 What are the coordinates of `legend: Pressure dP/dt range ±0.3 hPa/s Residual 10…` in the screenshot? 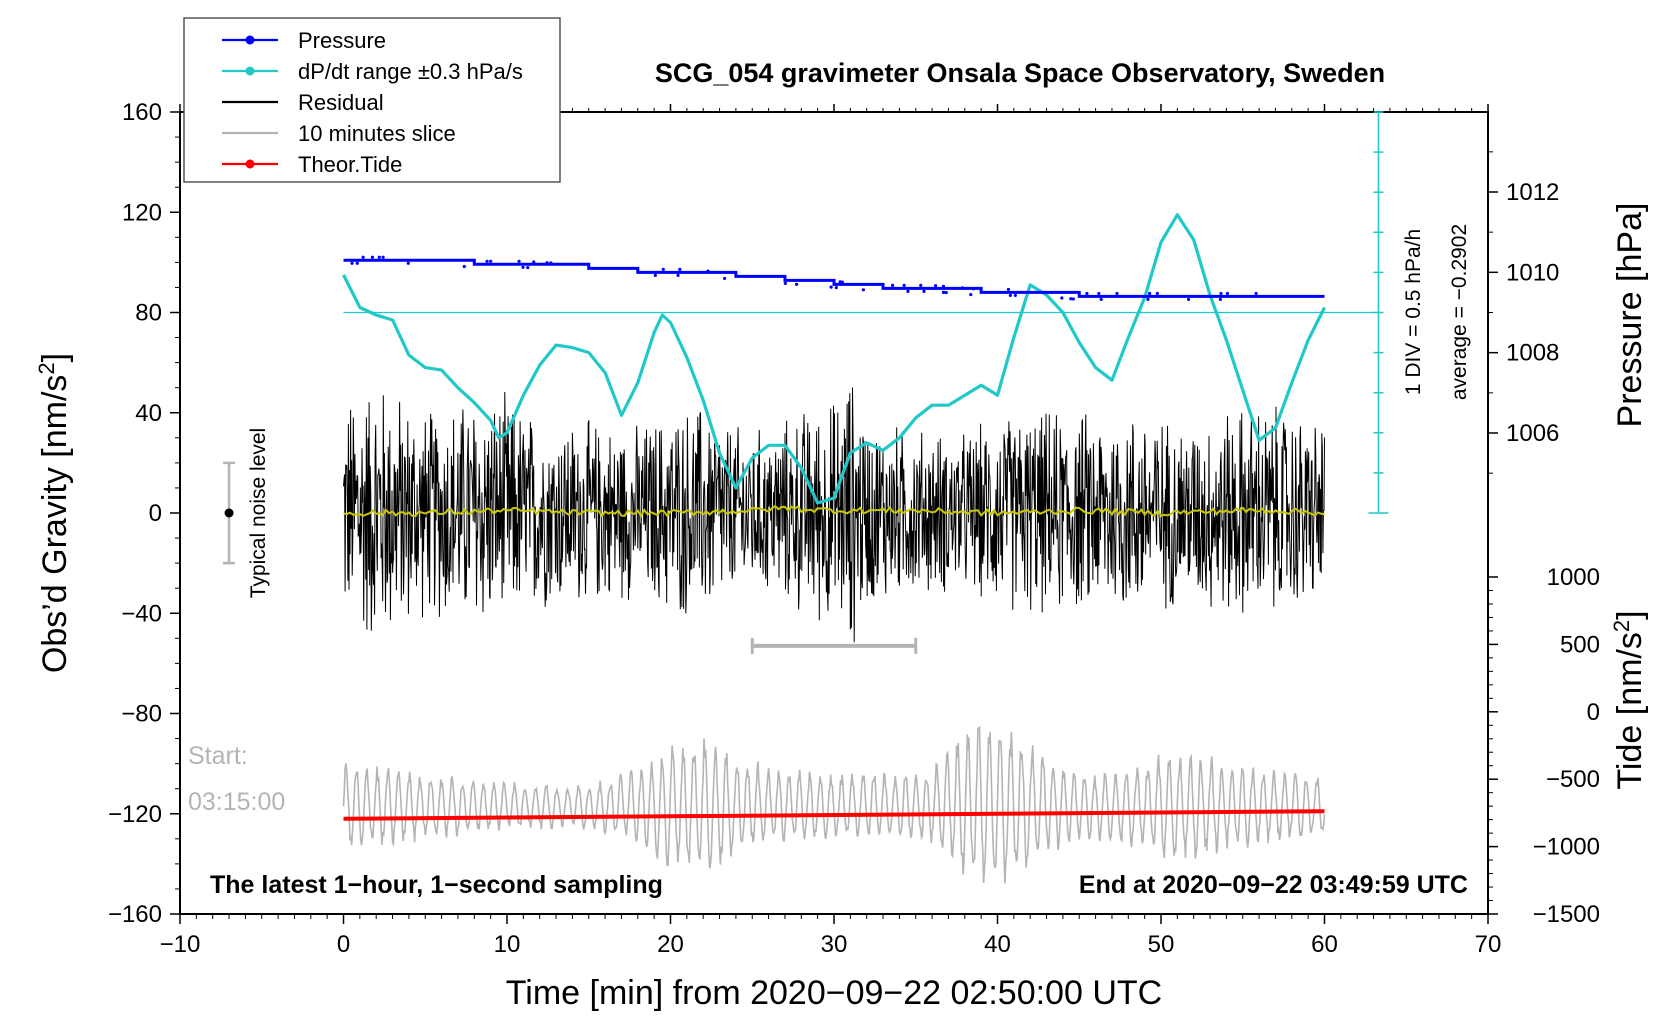 It's located at (372, 100).